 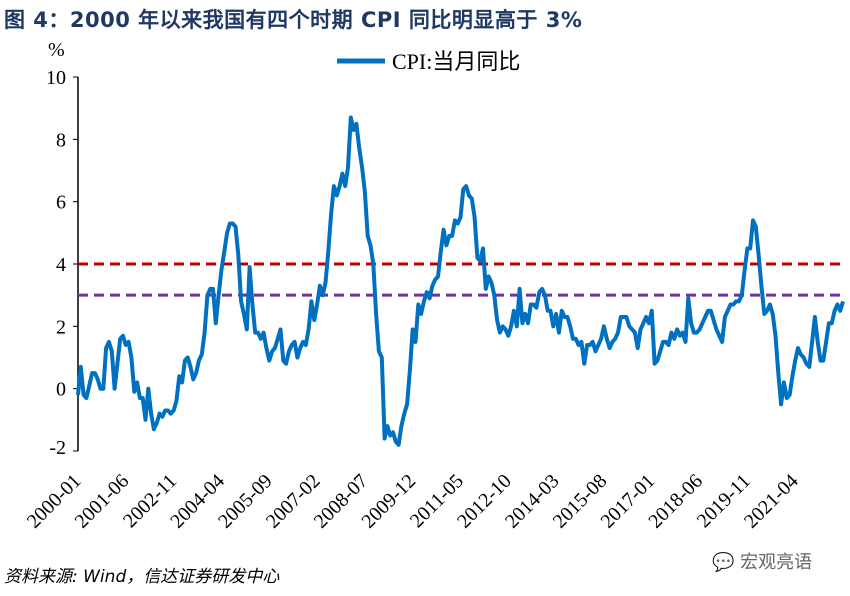 I want to click on y-tick-label: 8, so click(x=61, y=140).